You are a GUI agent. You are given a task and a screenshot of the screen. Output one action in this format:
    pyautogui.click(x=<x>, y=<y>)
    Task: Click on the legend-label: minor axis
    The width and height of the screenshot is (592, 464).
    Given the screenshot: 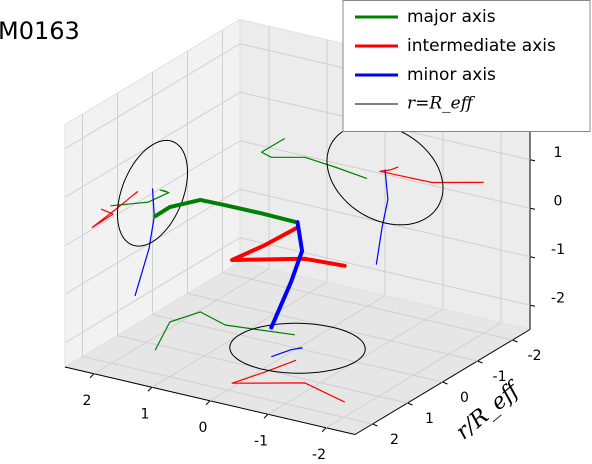 What is the action you would take?
    pyautogui.click(x=451, y=75)
    